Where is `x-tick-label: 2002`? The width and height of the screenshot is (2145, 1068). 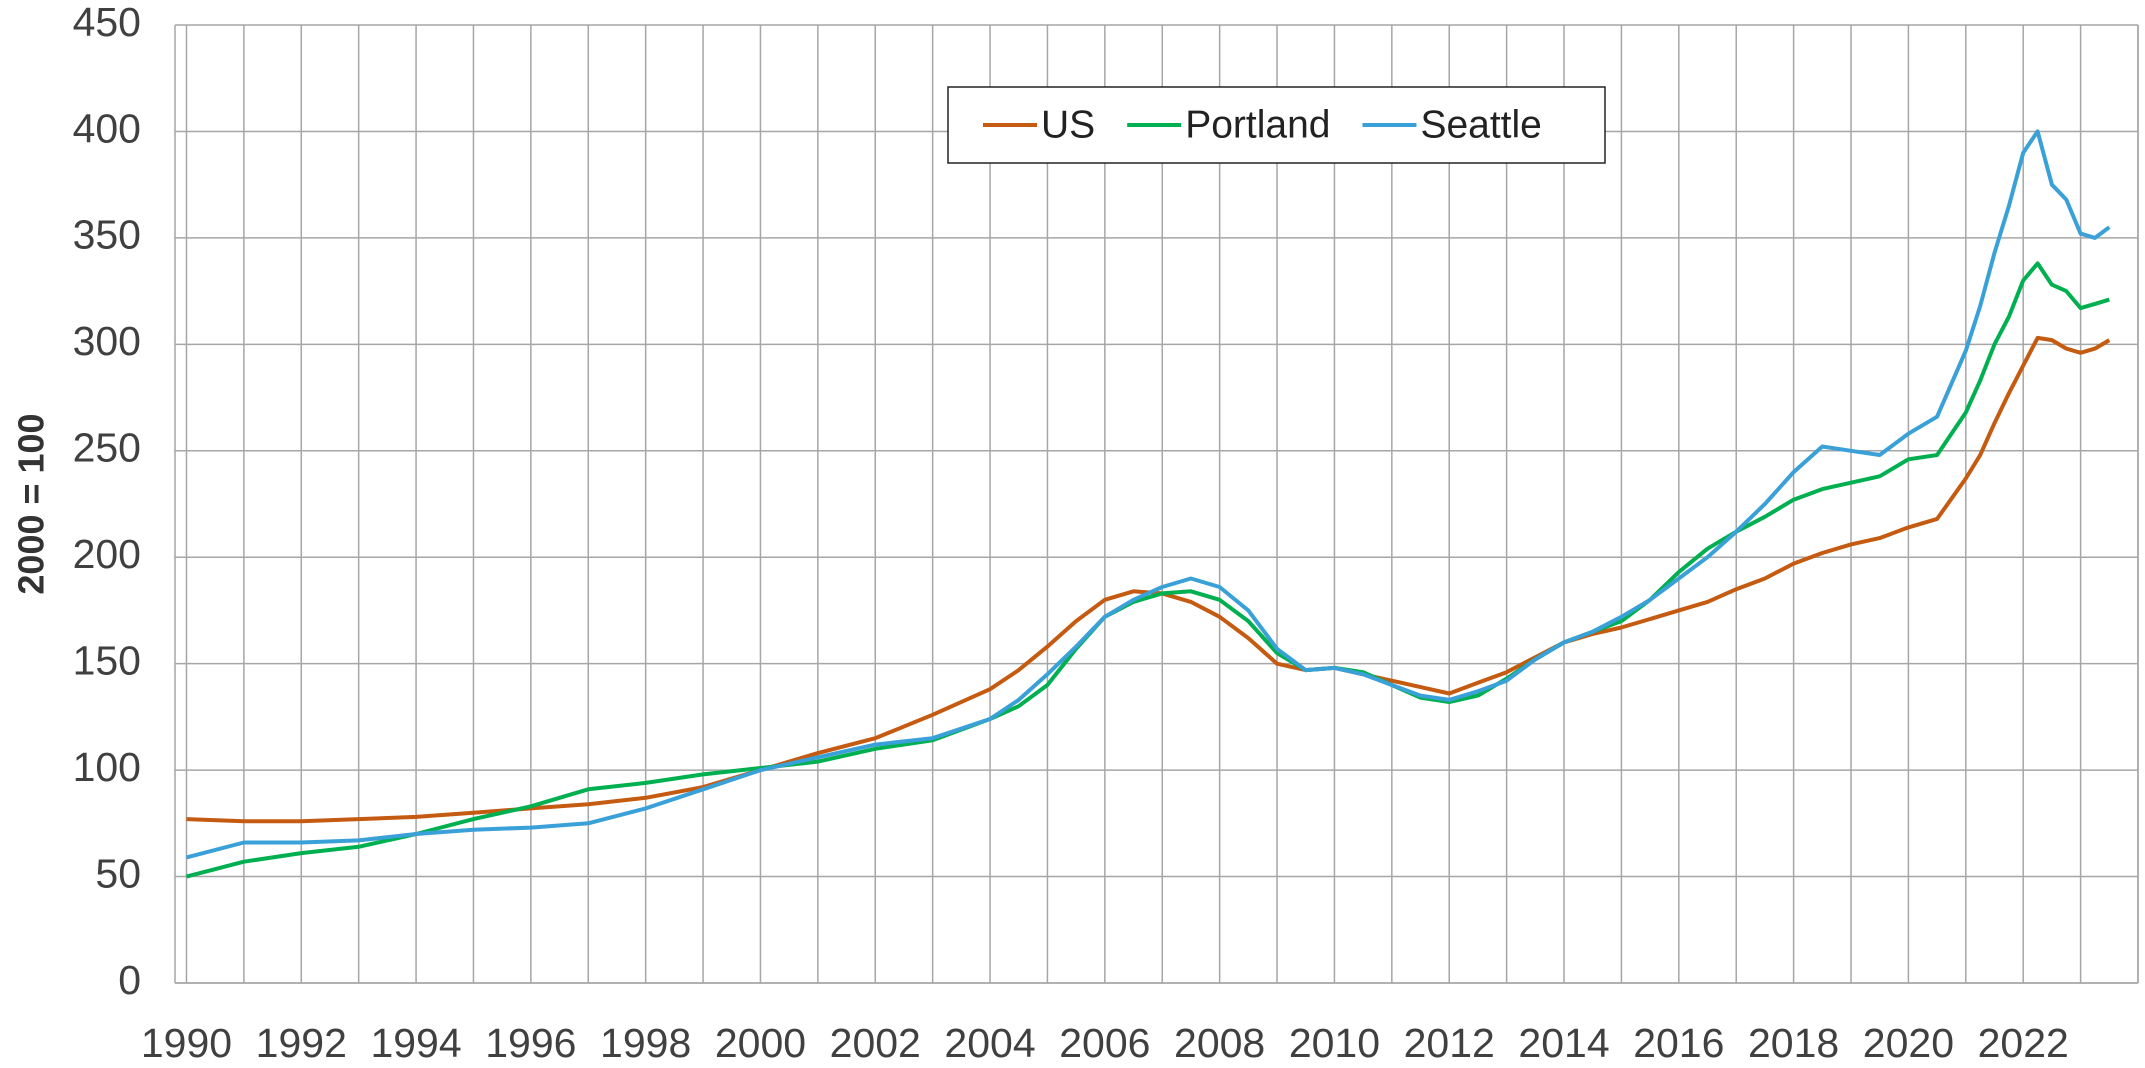
x-tick-label: 2002 is located at coordinates (875, 1043).